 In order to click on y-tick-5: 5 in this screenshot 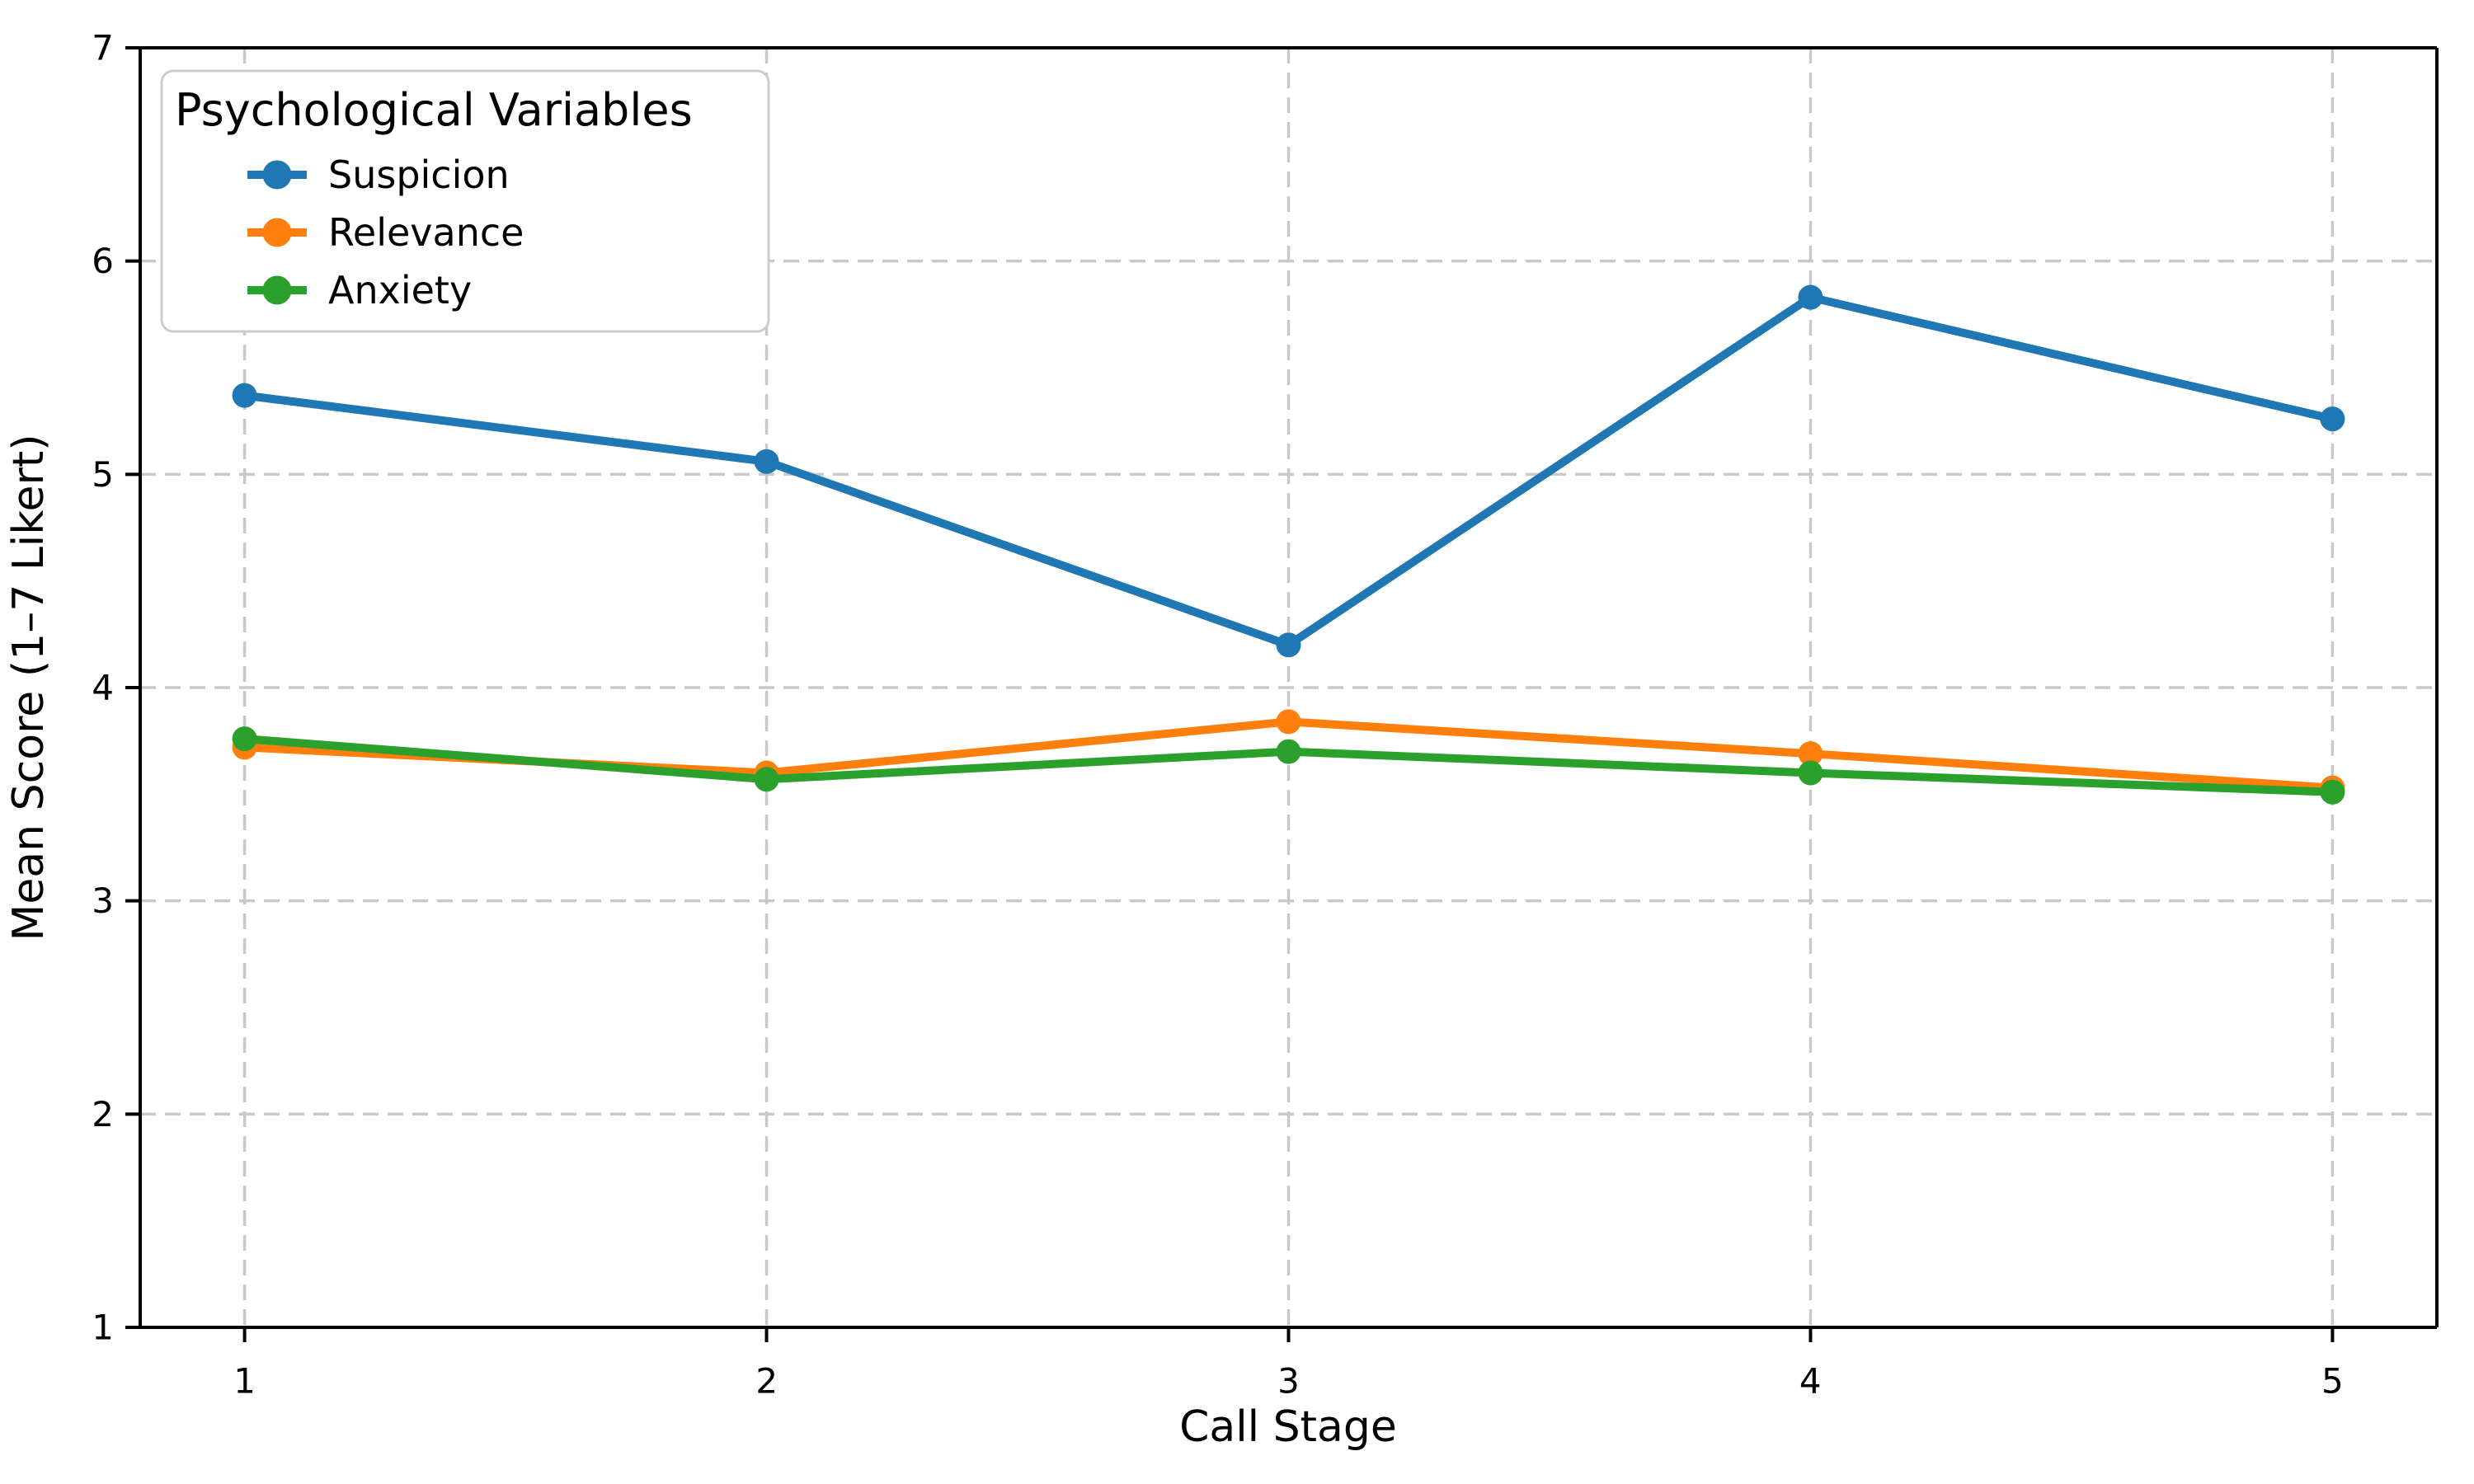, I will do `click(103, 474)`.